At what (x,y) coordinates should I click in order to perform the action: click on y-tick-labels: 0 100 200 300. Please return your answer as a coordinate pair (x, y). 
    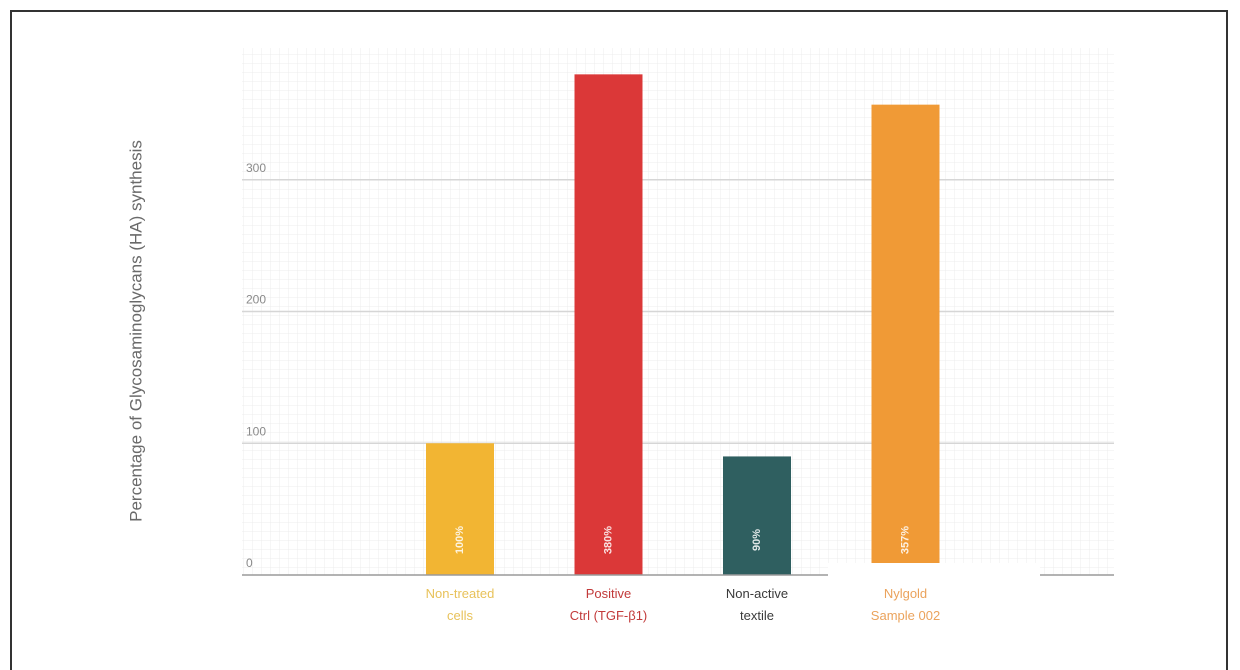
    Looking at the image, I should click on (256, 365).